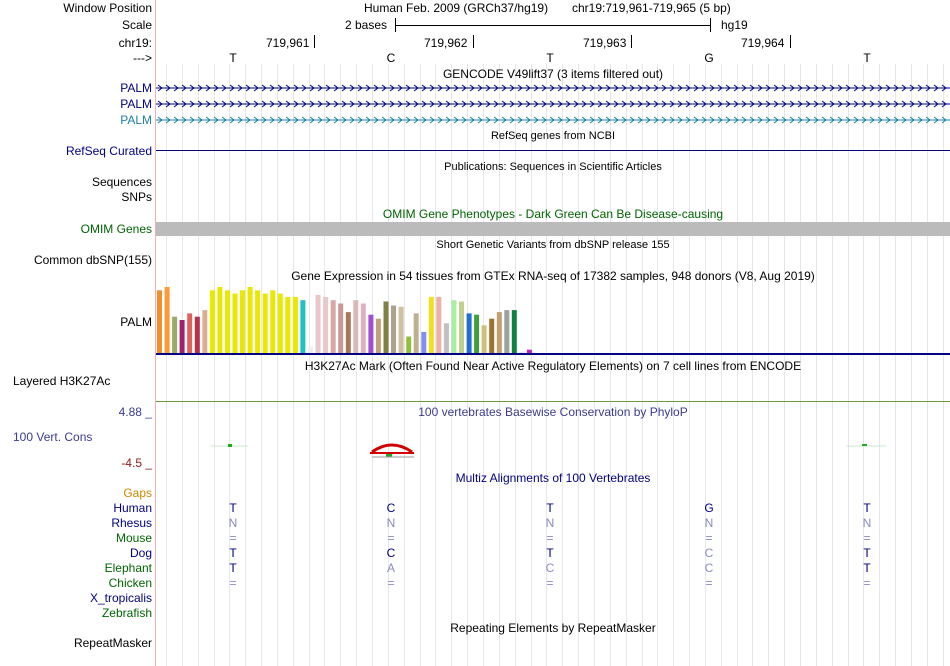 The height and width of the screenshot is (666, 950). Describe the element at coordinates (553, 136) in the screenshot. I see `refseq-track-title: RefSeq genes from NCBI` at that location.